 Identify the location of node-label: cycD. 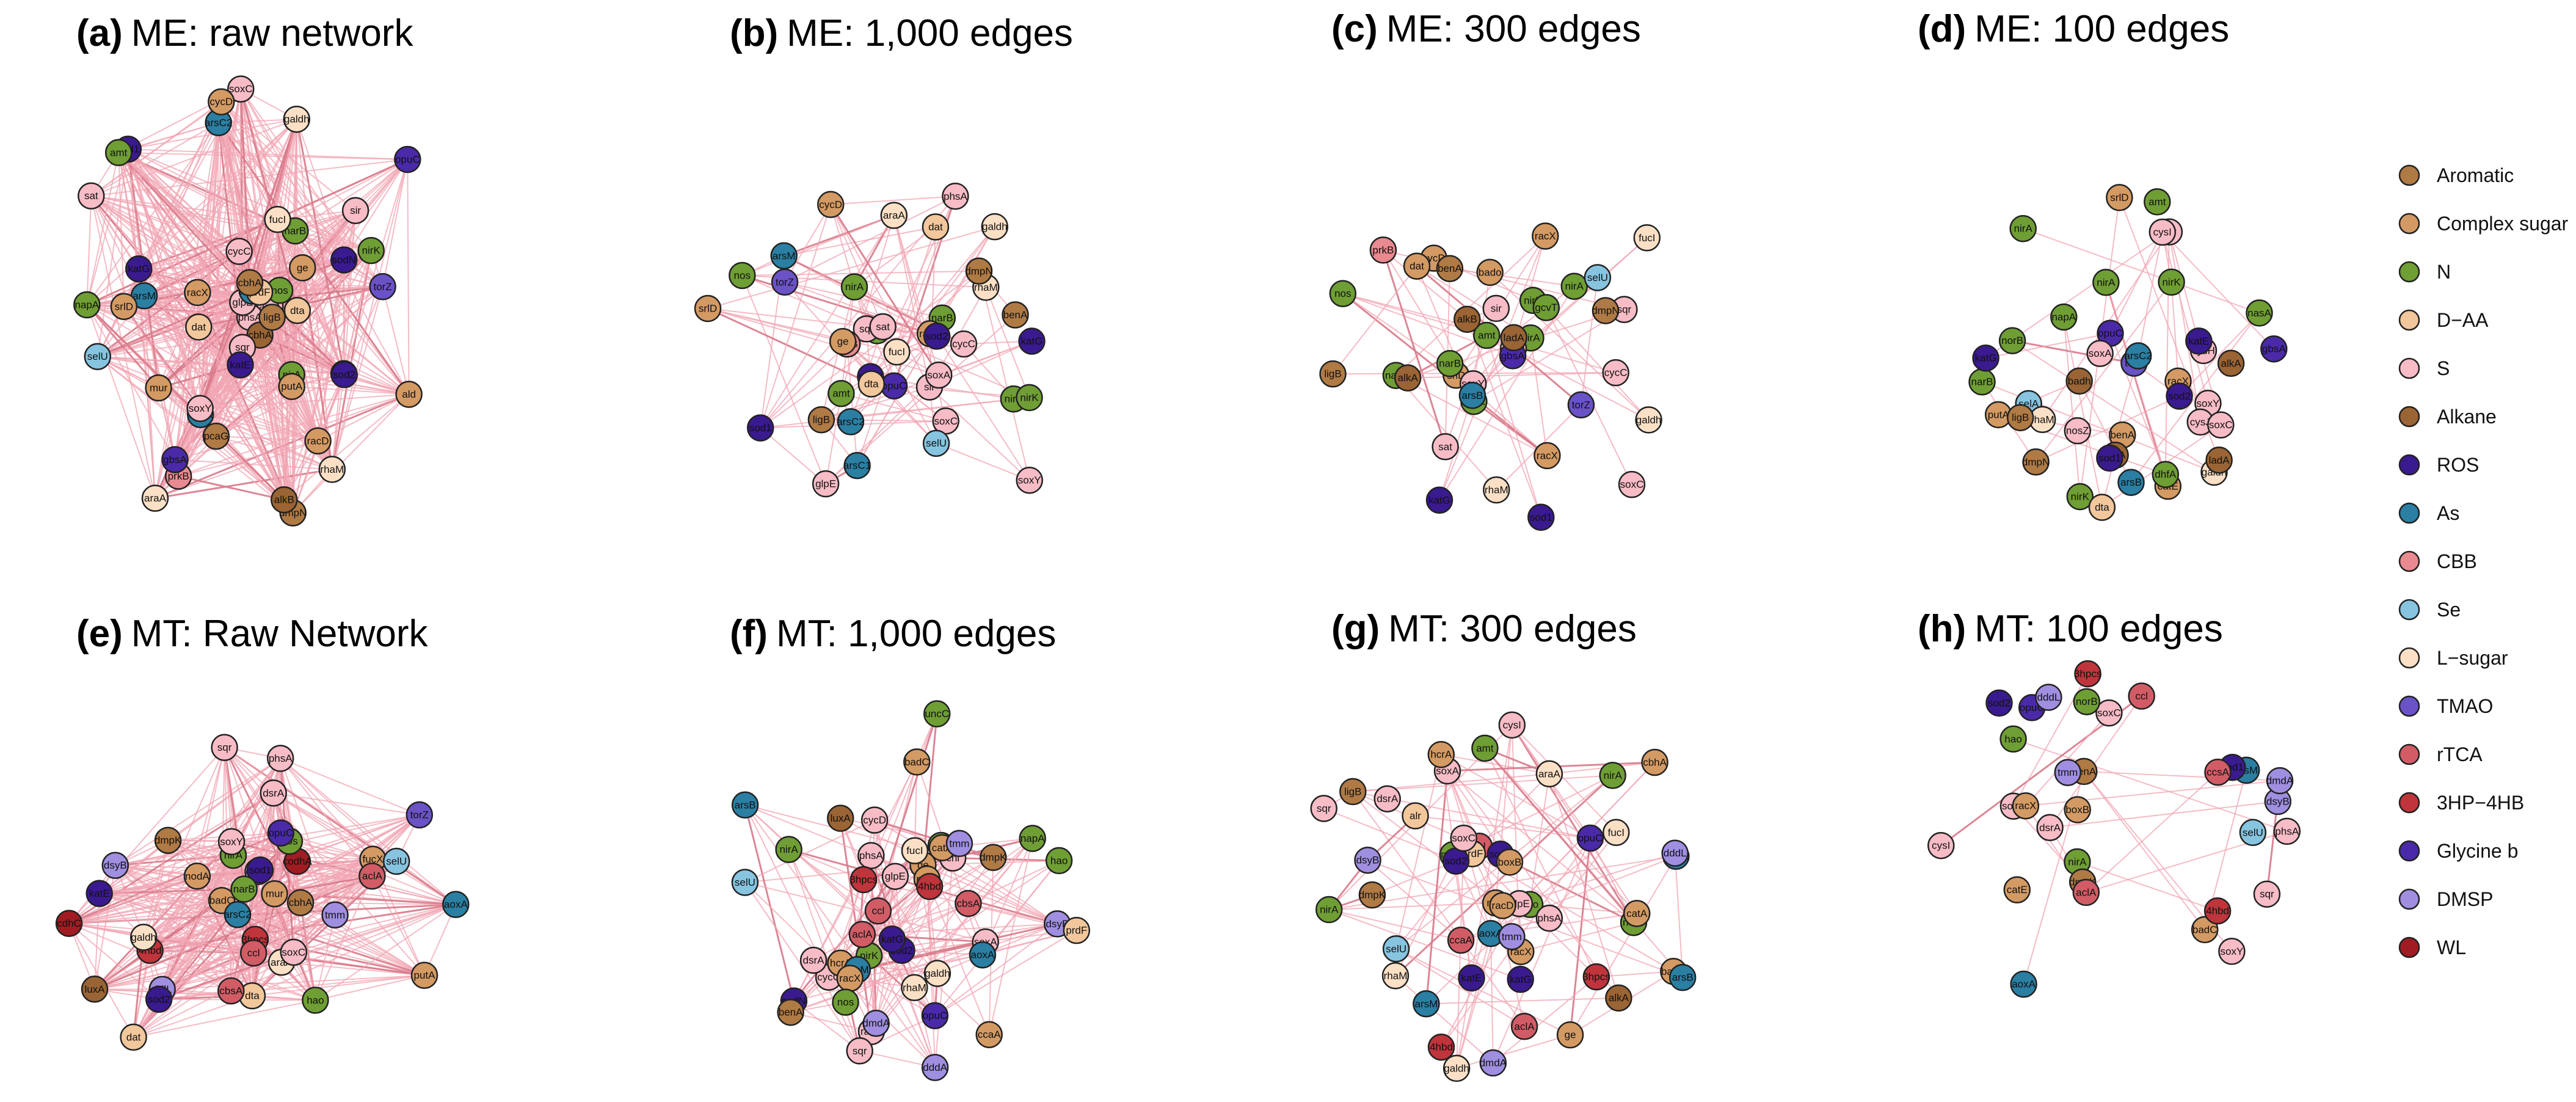
(830, 204).